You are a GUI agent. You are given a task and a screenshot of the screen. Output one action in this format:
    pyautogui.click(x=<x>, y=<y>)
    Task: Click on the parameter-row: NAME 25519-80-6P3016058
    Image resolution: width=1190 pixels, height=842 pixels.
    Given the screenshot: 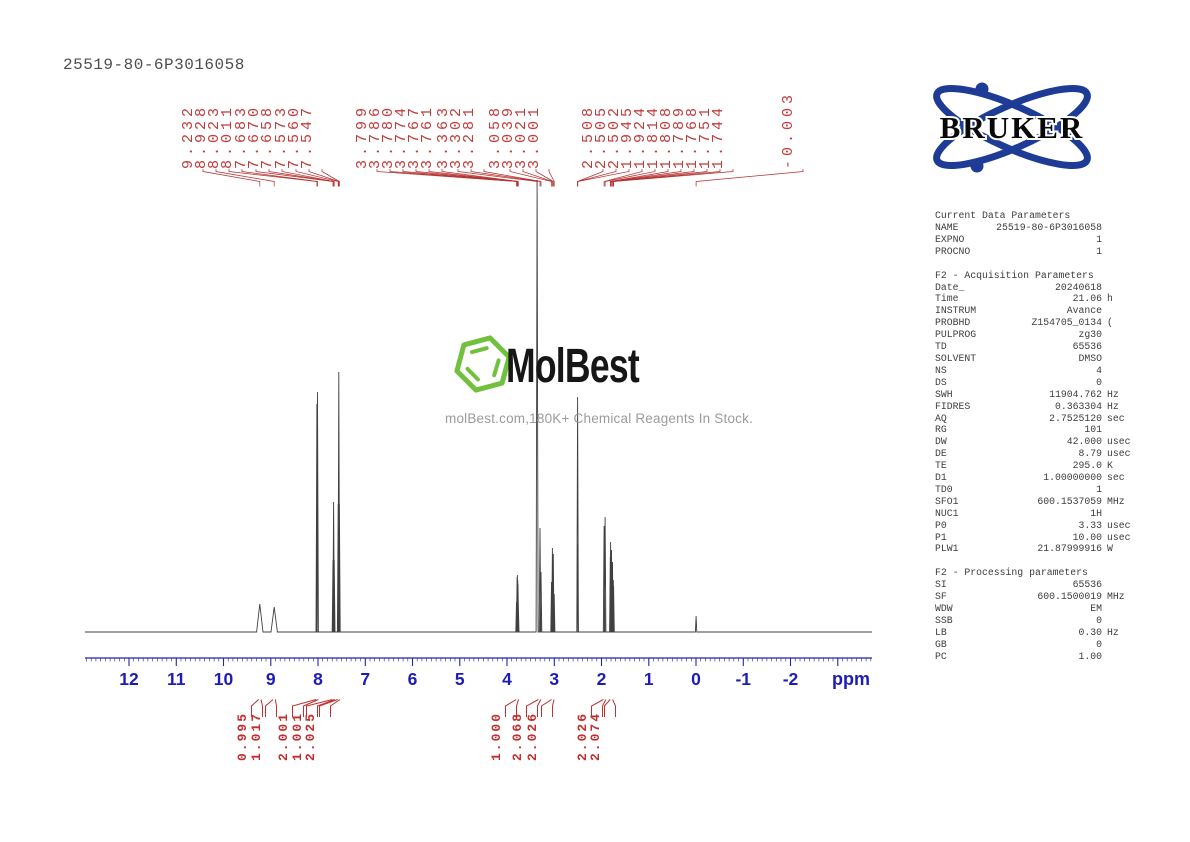 What is the action you would take?
    pyautogui.click(x=1038, y=228)
    